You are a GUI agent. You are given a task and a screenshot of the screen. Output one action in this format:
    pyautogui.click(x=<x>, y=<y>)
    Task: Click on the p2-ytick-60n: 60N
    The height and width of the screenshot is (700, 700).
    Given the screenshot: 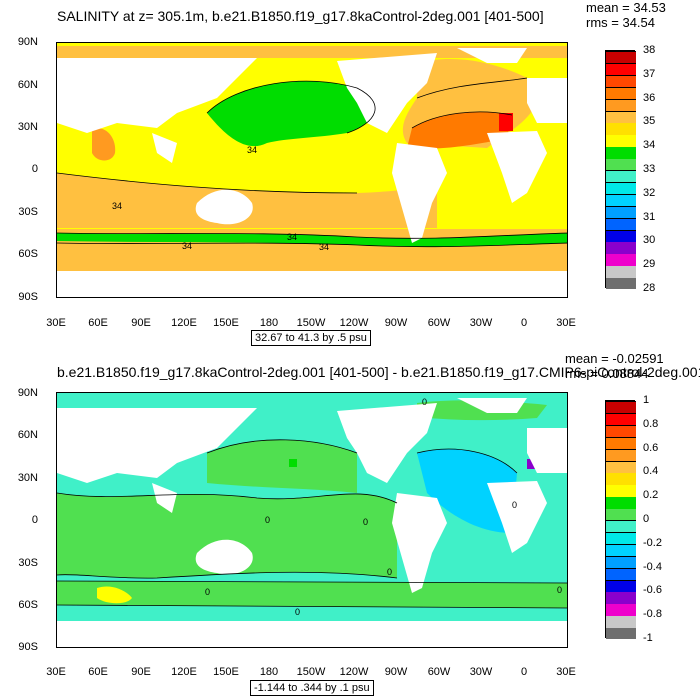 What is the action you would take?
    pyautogui.click(x=27, y=435)
    